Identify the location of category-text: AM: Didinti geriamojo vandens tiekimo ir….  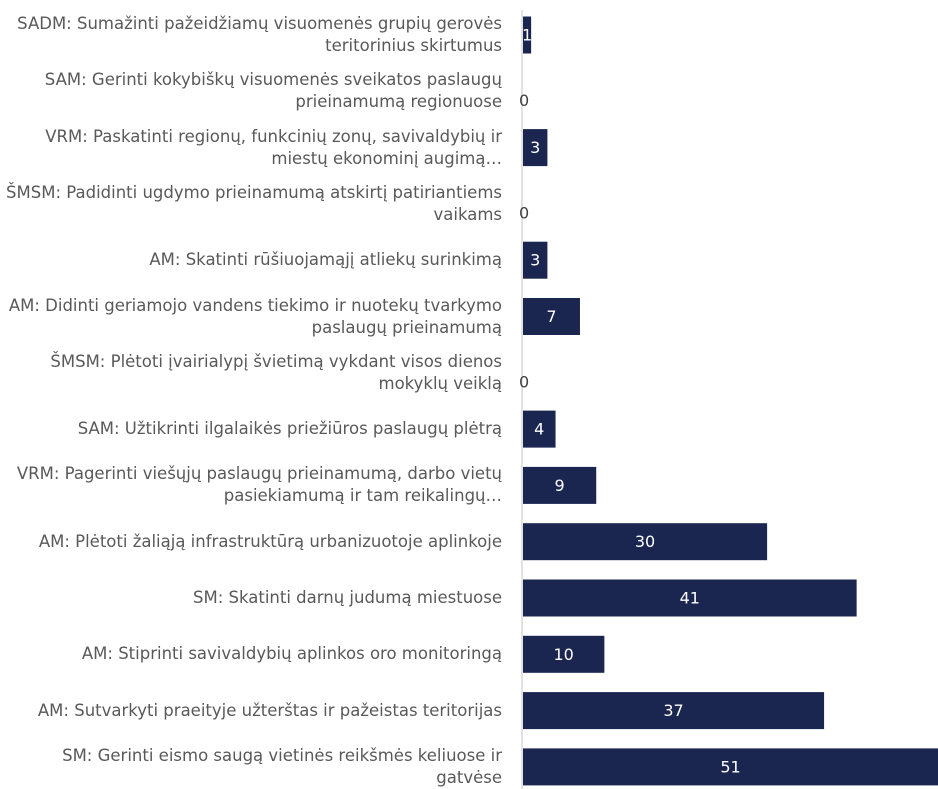
(255, 316).